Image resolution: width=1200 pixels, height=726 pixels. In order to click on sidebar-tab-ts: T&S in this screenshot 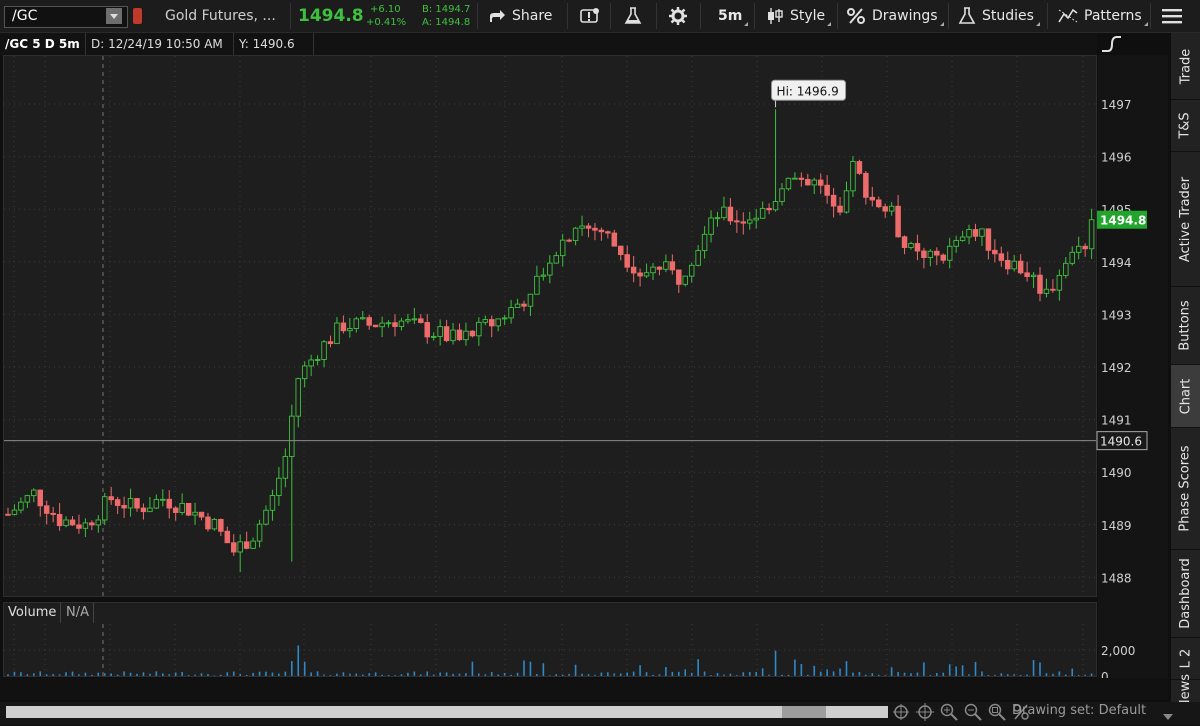, I will do `click(1185, 126)`.